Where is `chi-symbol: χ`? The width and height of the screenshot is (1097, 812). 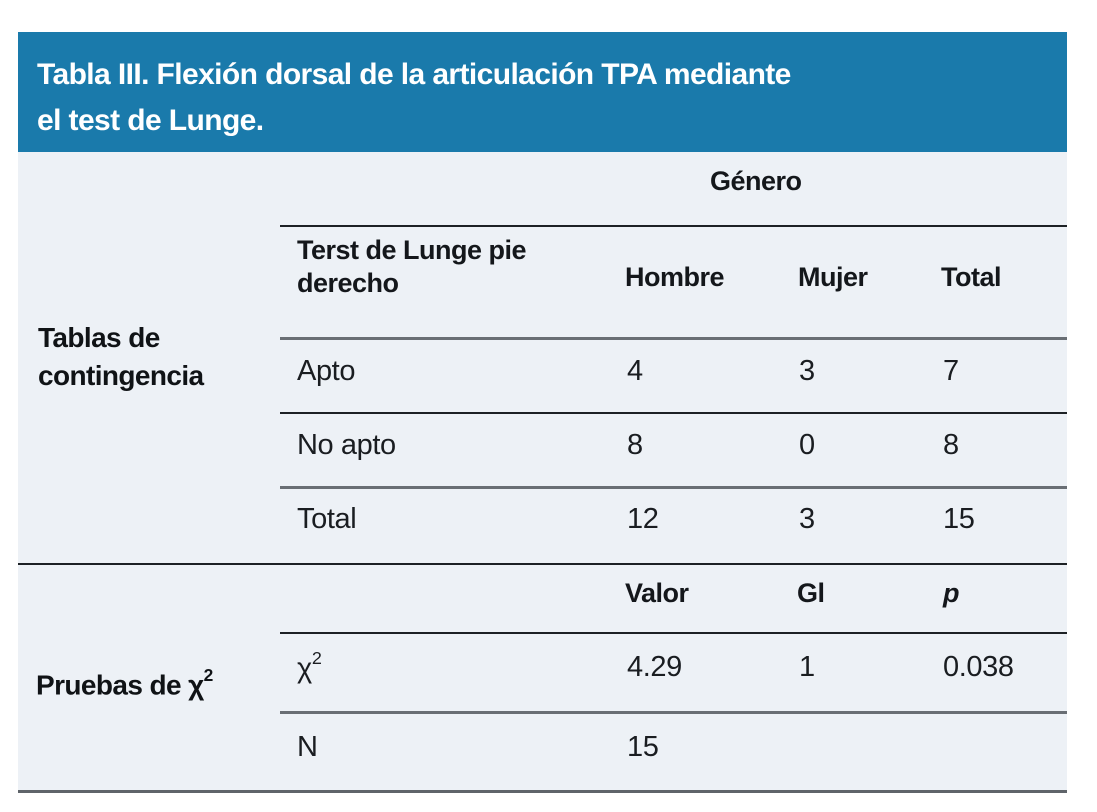 chi-symbol: χ is located at coordinates (196, 685).